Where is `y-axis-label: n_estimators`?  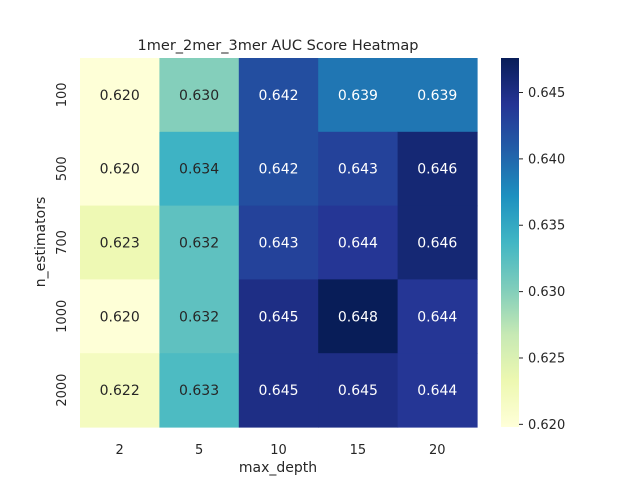
y-axis-label: n_estimators is located at coordinates (41, 242).